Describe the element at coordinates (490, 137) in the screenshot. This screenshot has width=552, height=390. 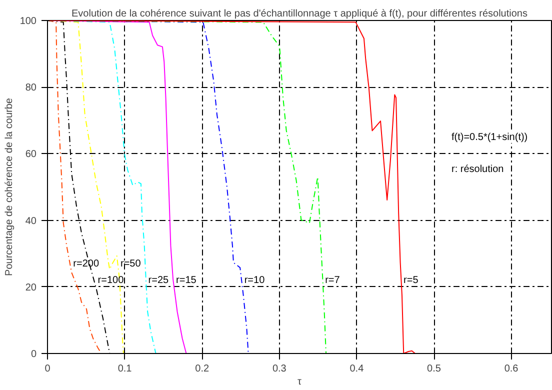
I see `annotation: f(t)=0.5*(1+sin(t))` at that location.